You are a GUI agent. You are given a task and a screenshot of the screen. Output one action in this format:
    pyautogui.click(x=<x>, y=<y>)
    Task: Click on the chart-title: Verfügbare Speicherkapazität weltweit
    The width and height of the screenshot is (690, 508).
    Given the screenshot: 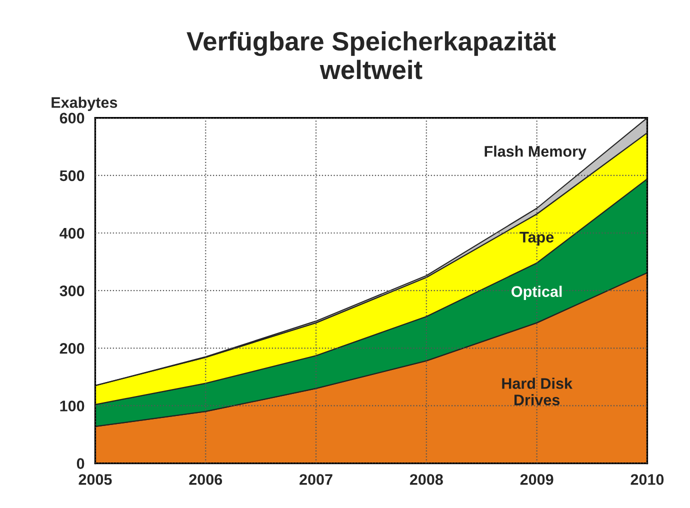 What is the action you would take?
    pyautogui.click(x=371, y=55)
    